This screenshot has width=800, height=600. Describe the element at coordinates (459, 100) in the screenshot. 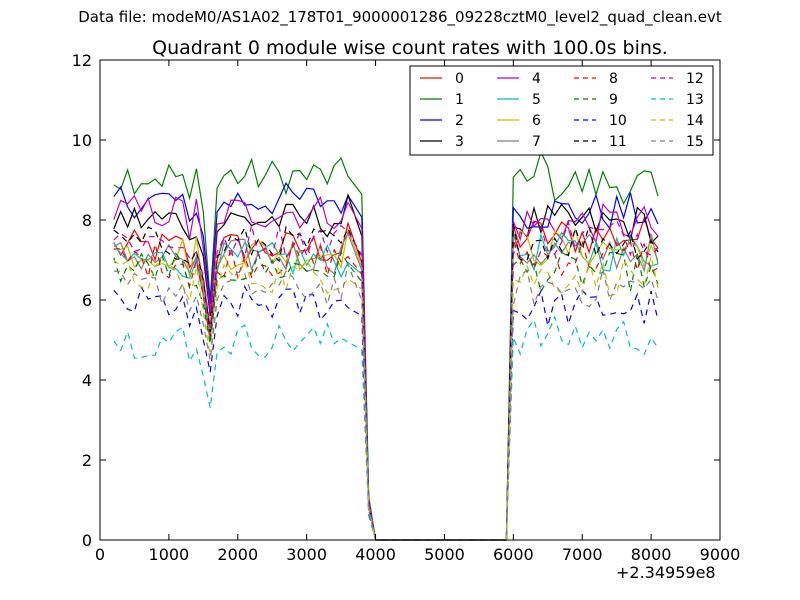

I see `legend-label-1: 1` at that location.